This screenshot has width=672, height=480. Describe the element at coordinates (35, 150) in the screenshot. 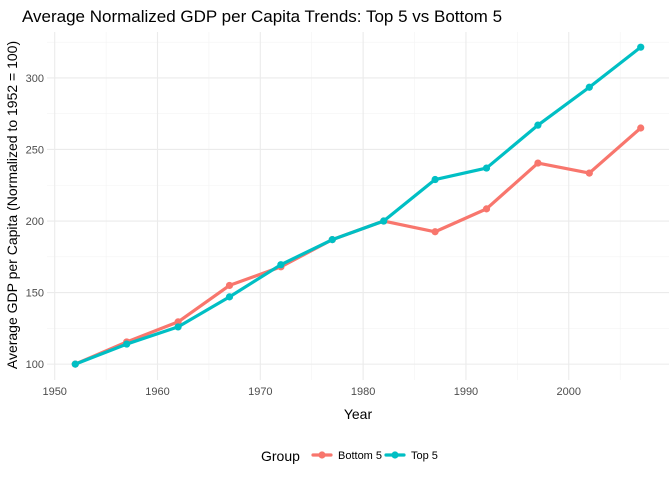

I see `y-tick-label: 250` at that location.